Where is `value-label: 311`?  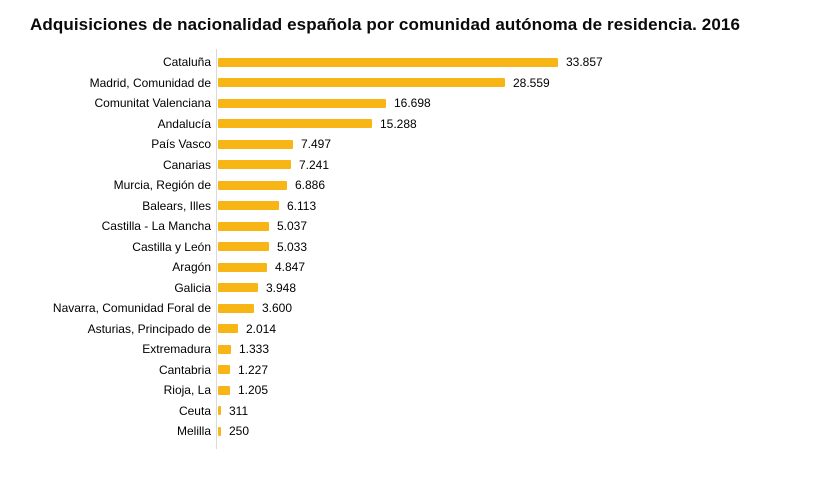
value-label: 311 is located at coordinates (239, 410).